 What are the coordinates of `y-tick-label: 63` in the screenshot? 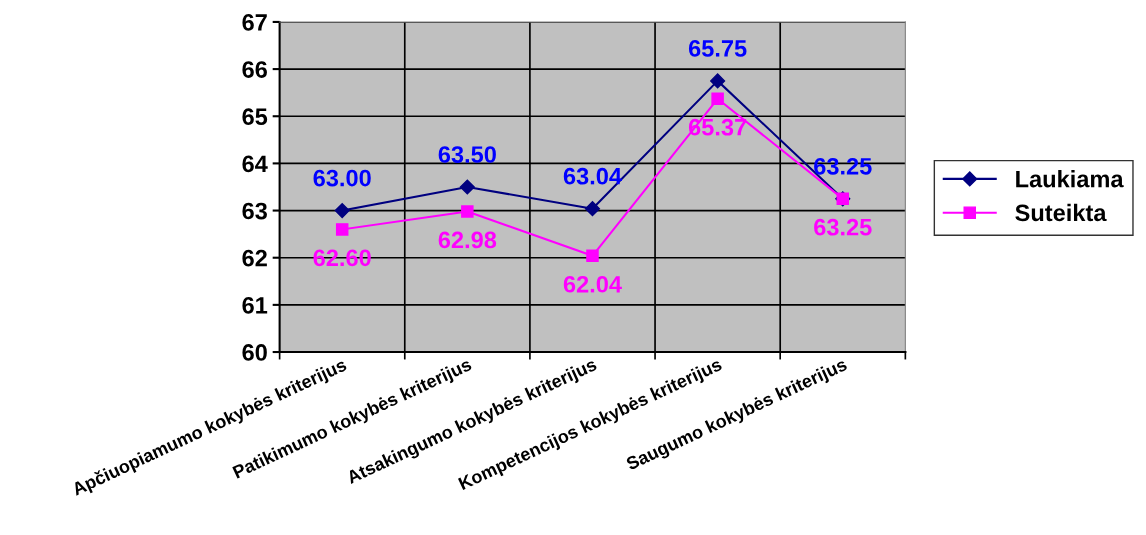 It's located at (254, 211).